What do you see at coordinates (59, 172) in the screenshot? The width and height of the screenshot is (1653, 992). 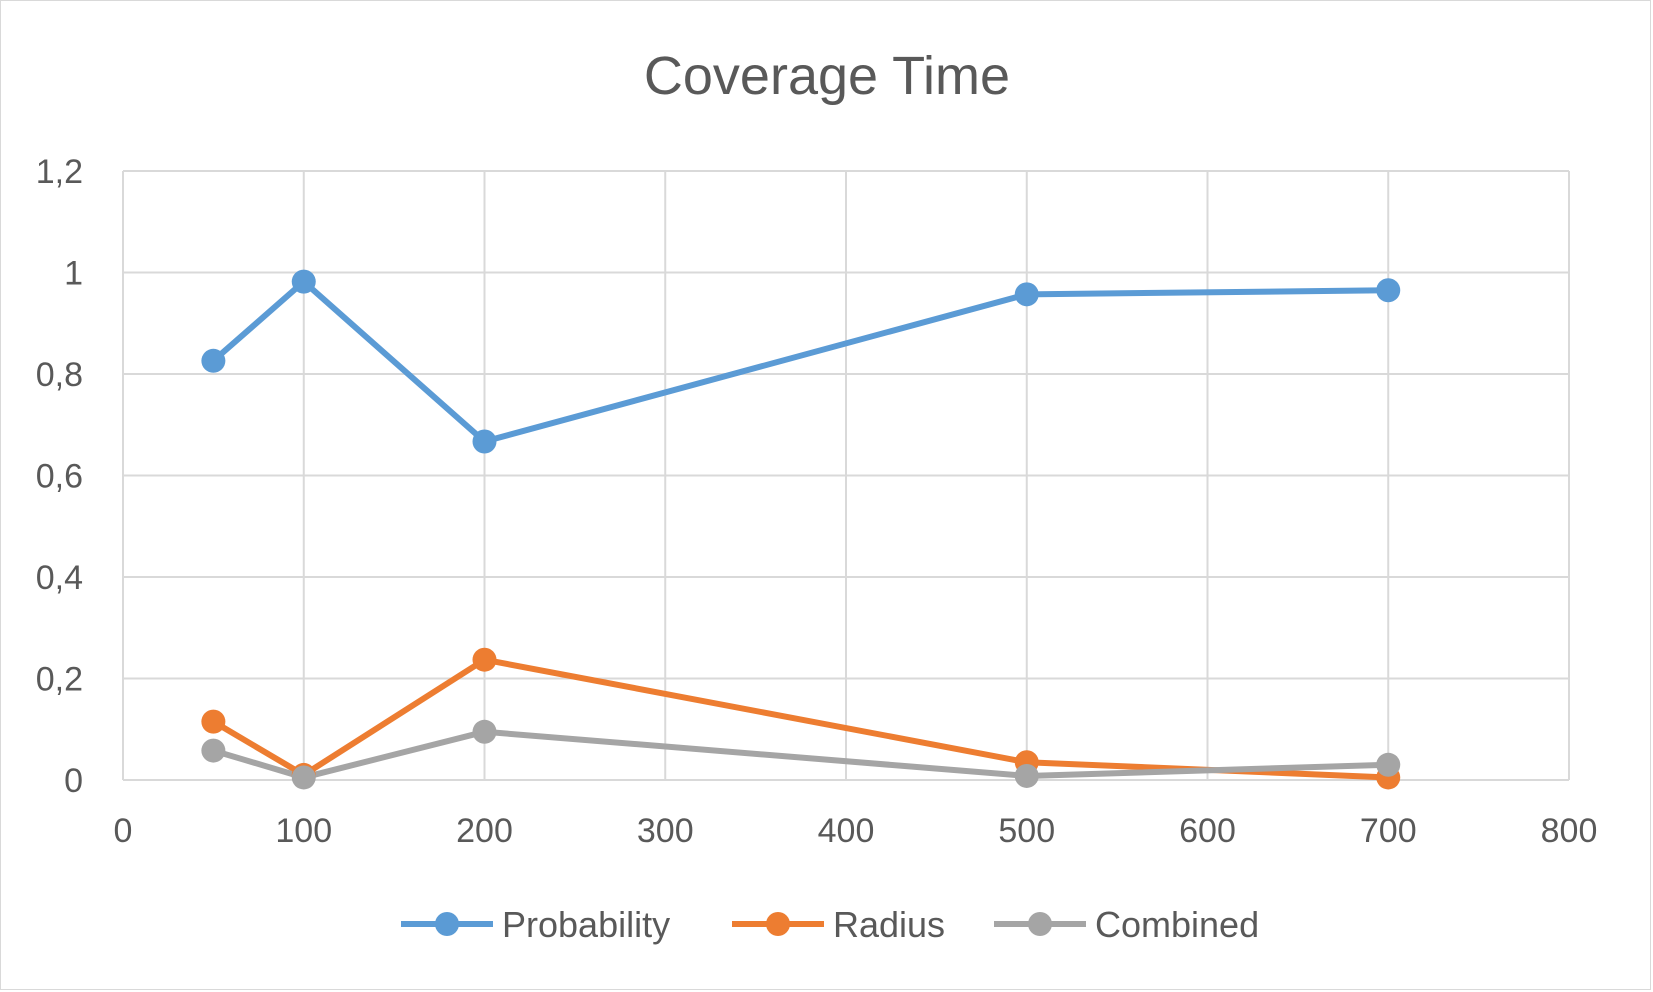 I see `y-tick-label: 1,2` at bounding box center [59, 172].